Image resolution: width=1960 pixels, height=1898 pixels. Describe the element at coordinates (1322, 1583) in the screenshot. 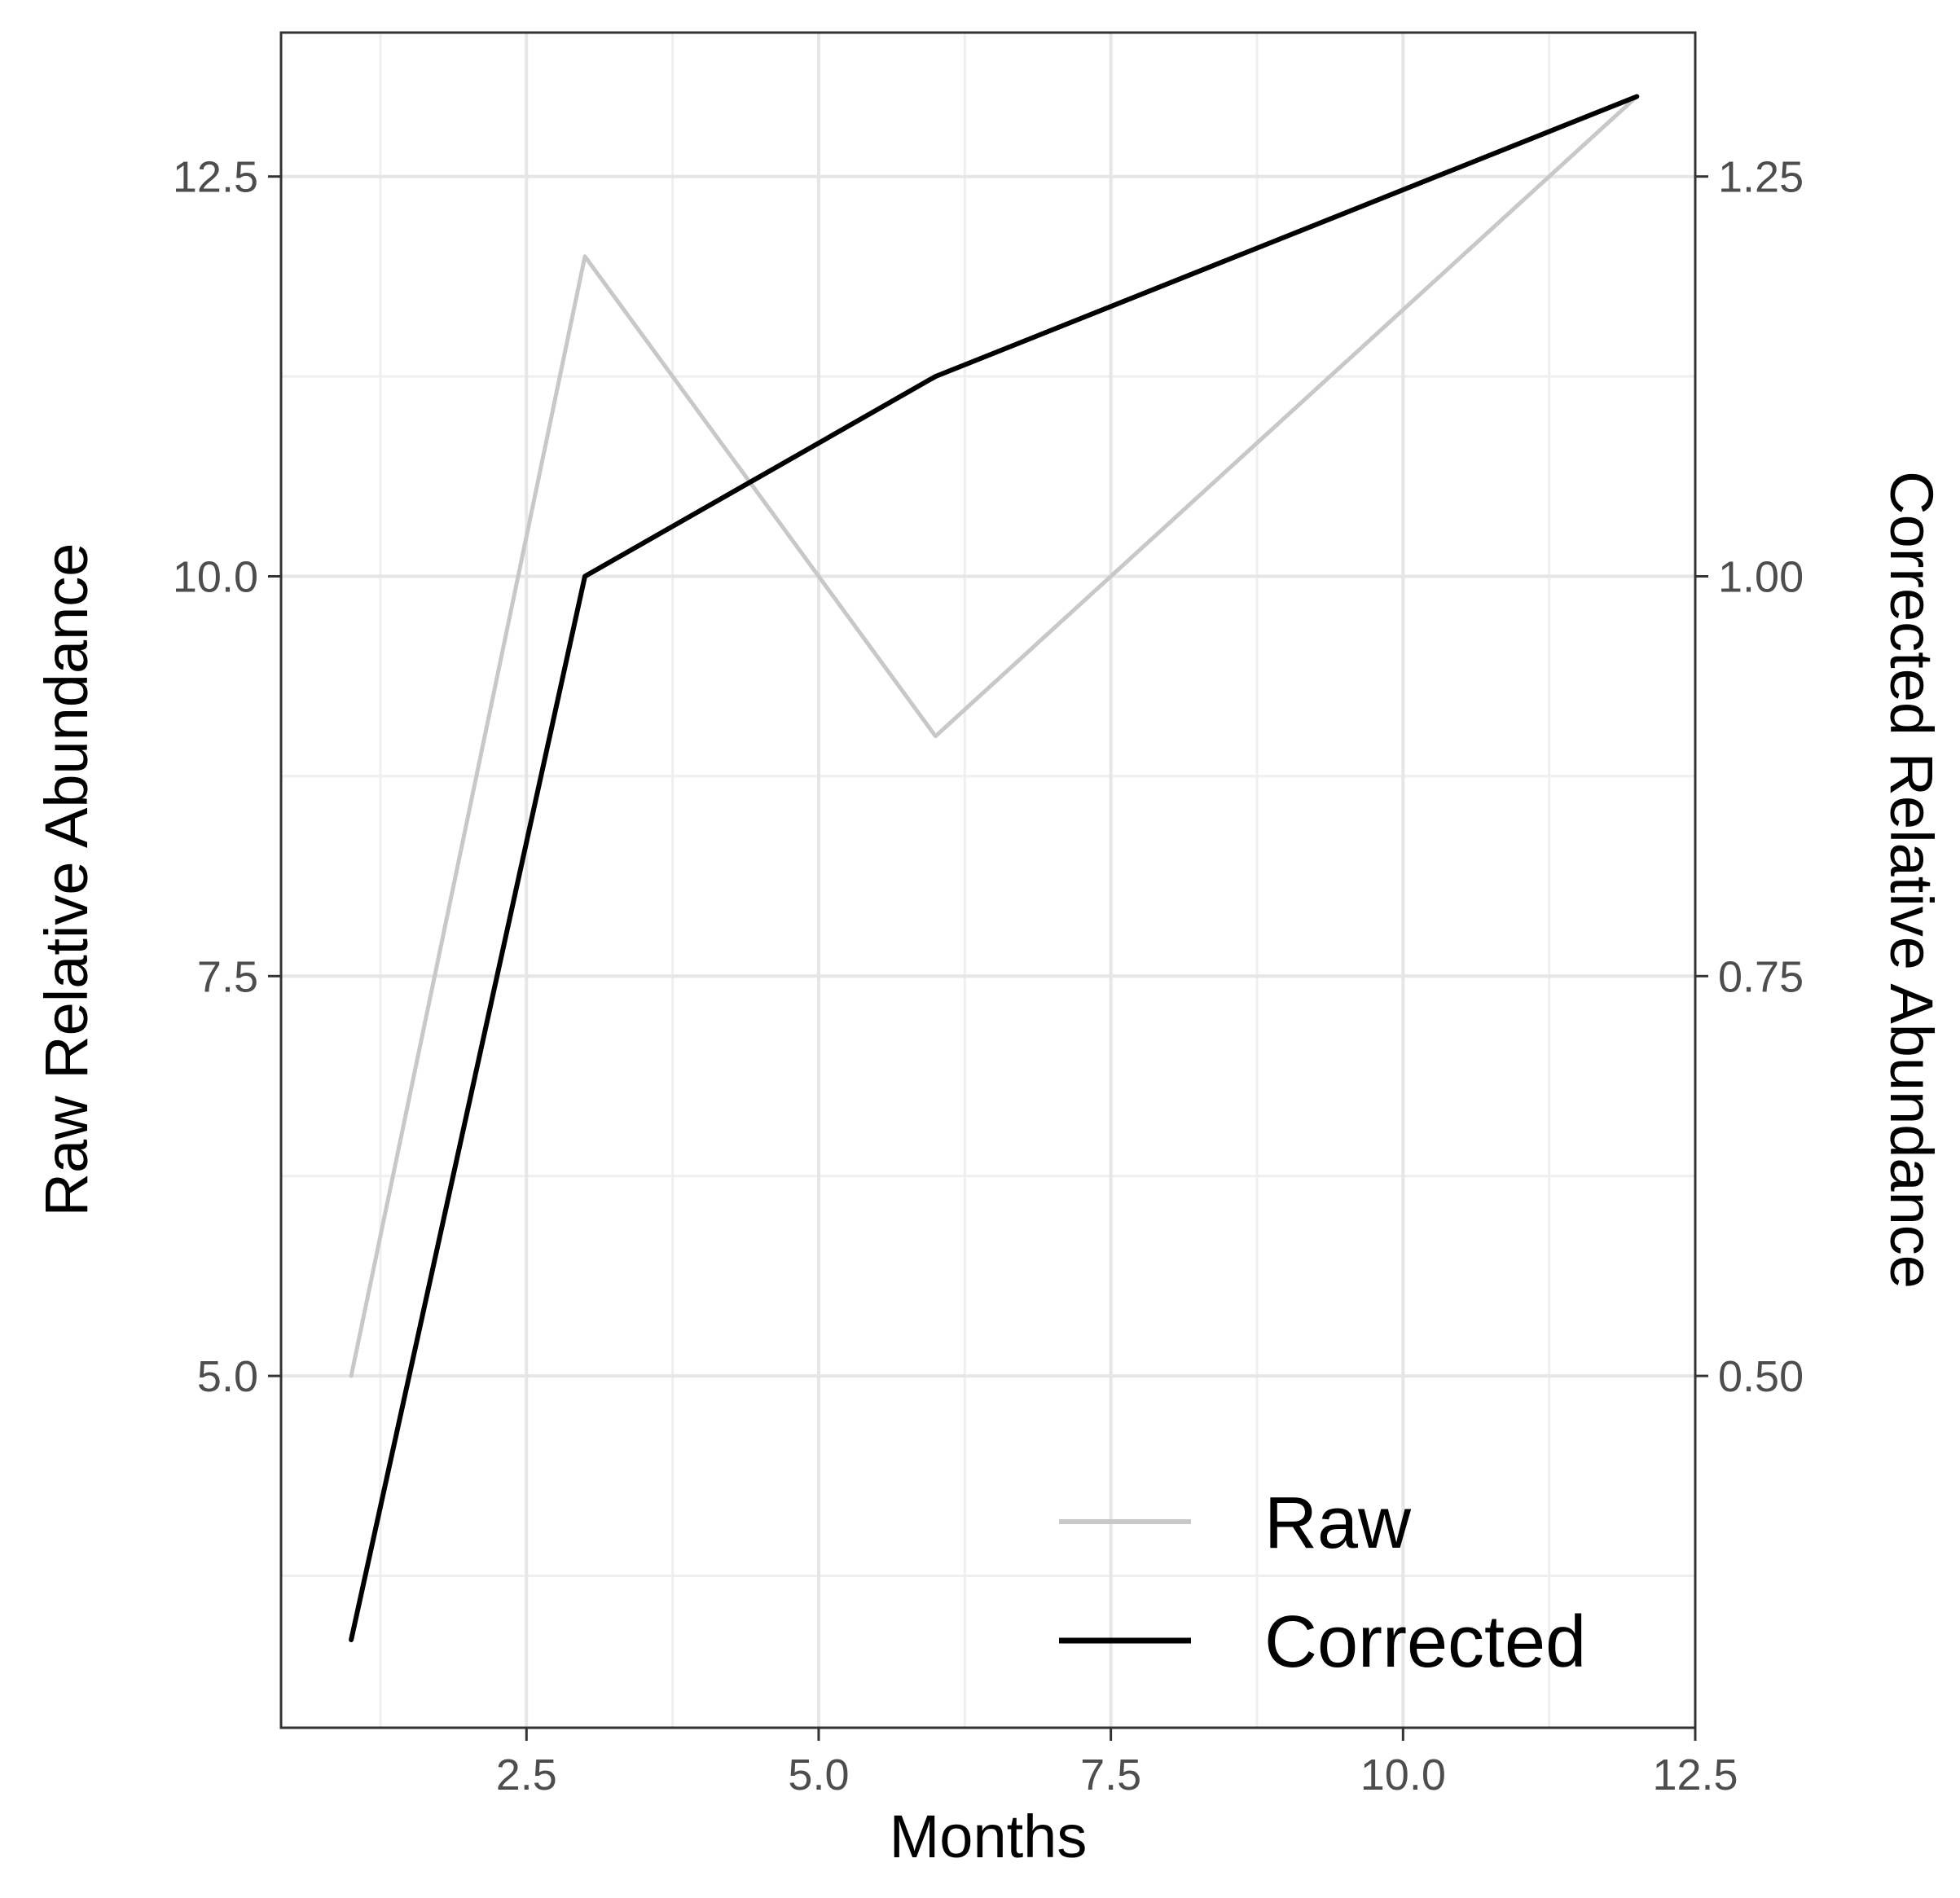

I see `legend: Raw Corrected` at that location.